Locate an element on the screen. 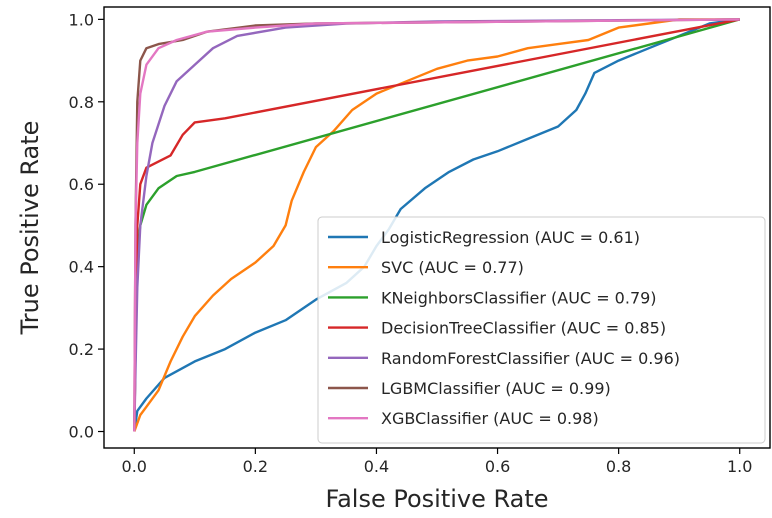 Image resolution: width=772 pixels, height=518 pixels. legend-label: XGBClassifier (AUC = 0.98) is located at coordinates (490, 418).